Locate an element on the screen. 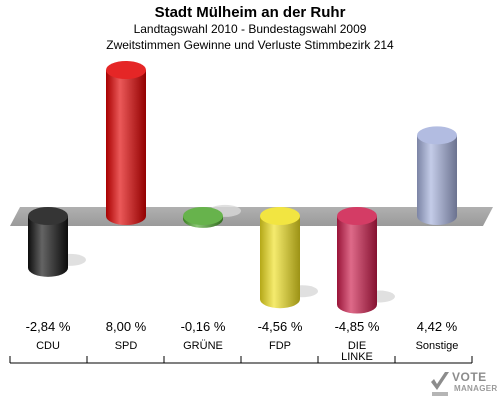 The height and width of the screenshot is (400, 500). bar-cdu is located at coordinates (48, 242).